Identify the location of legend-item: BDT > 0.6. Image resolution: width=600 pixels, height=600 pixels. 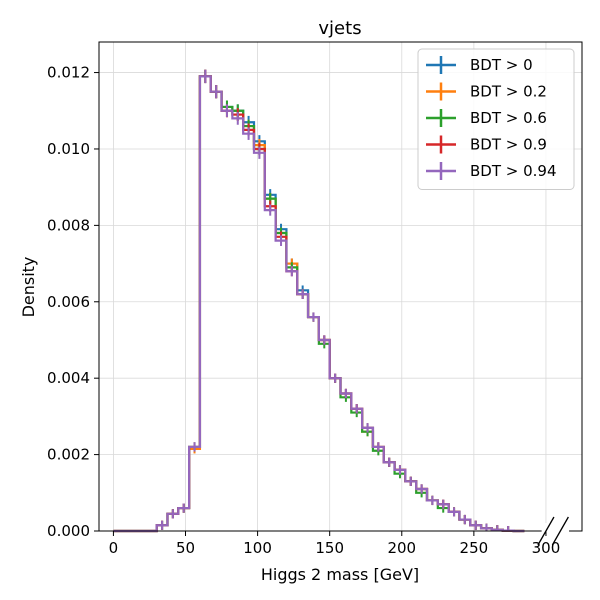
(486, 118).